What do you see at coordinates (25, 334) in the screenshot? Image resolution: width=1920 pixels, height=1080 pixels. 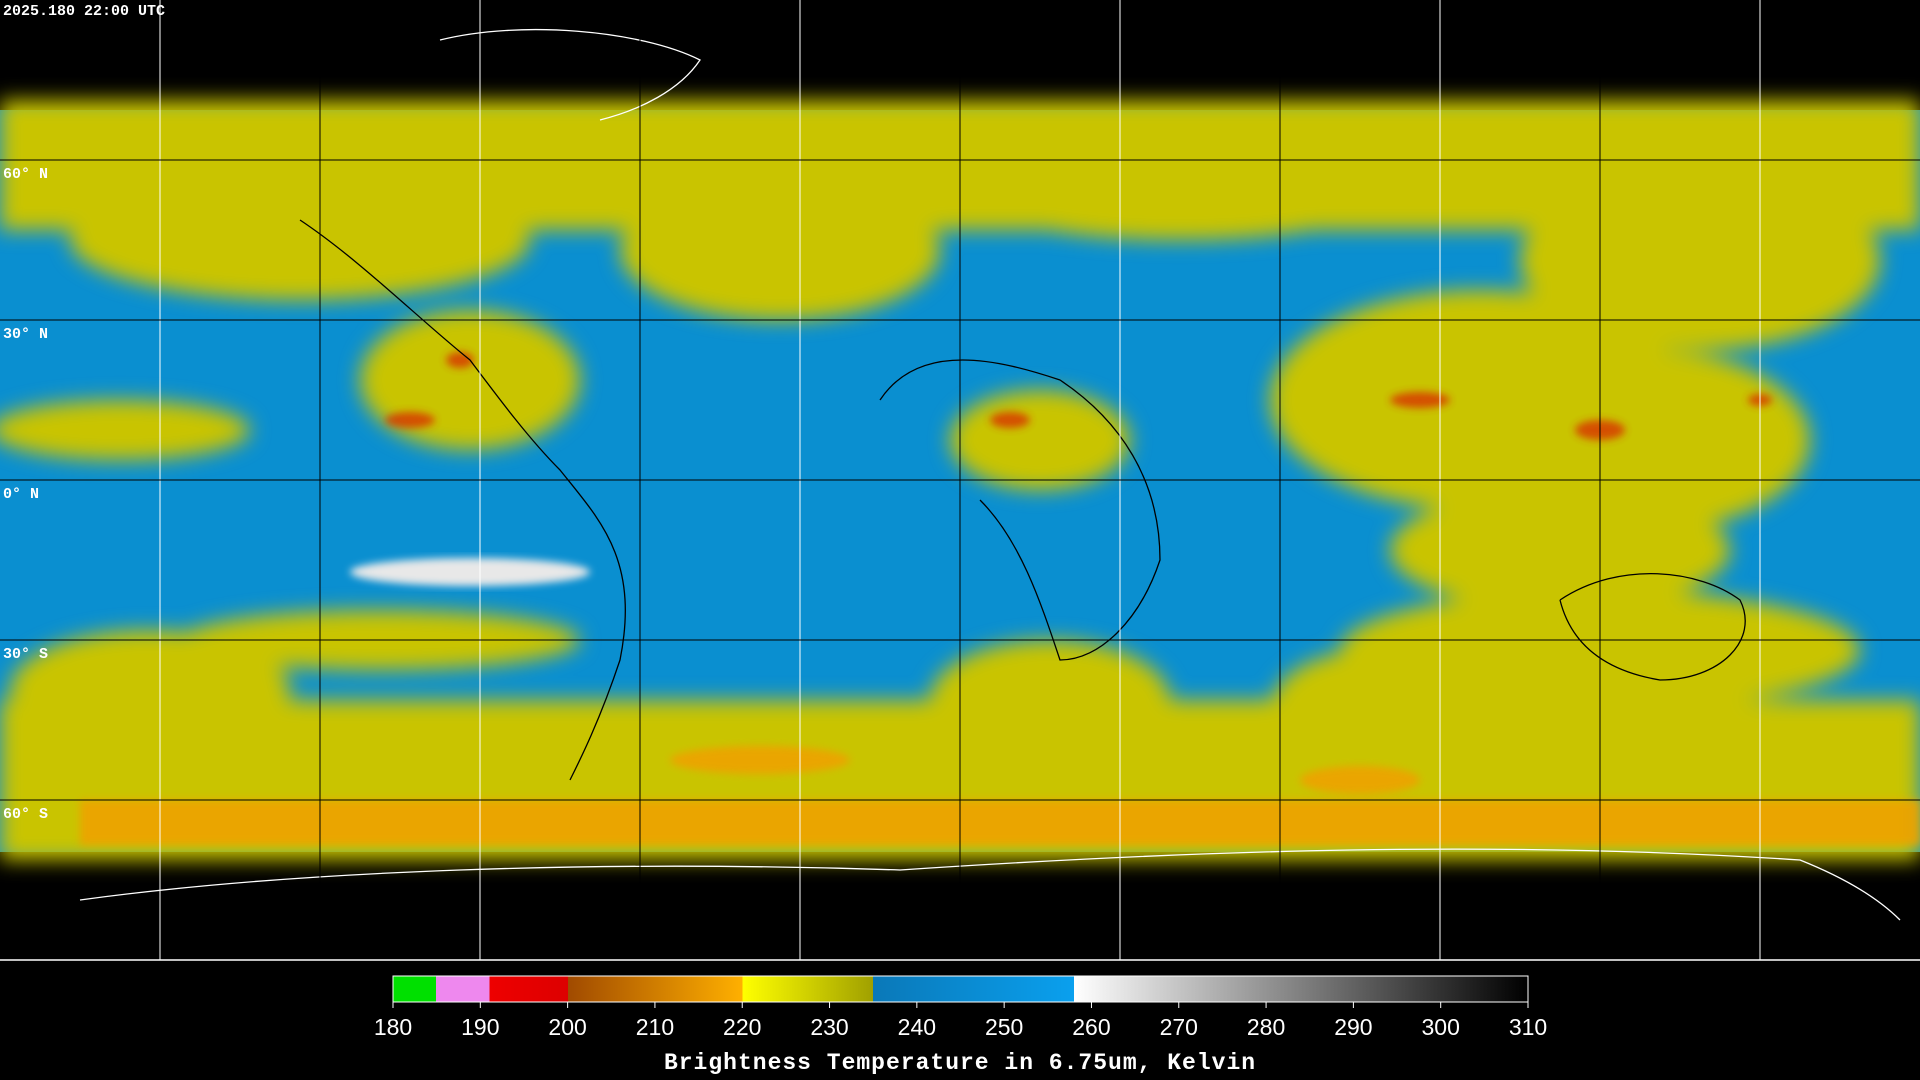 I see `lat-label: 30° N` at bounding box center [25, 334].